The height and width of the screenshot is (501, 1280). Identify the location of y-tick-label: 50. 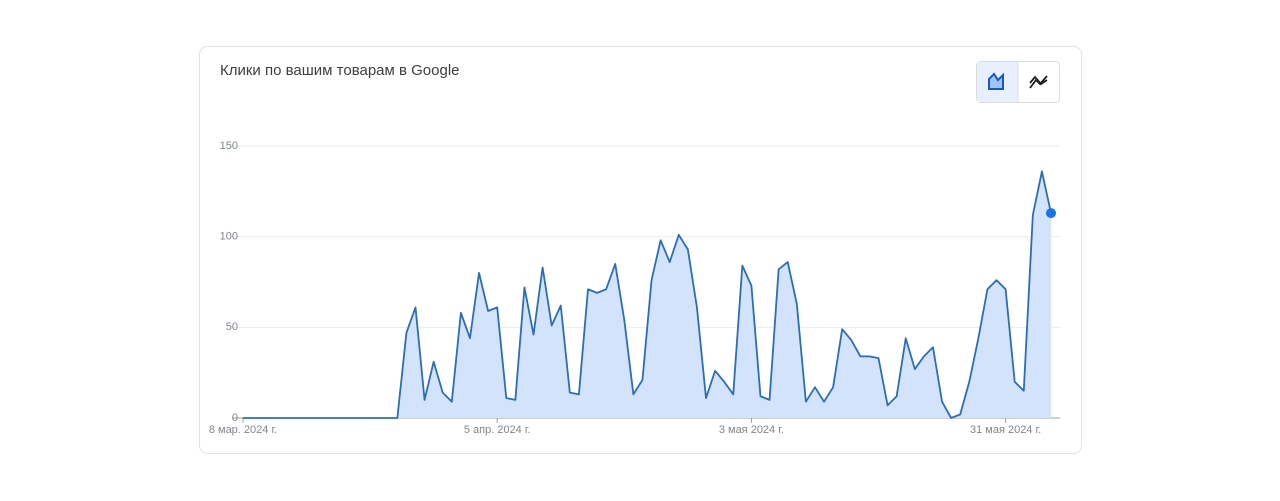
(232, 327).